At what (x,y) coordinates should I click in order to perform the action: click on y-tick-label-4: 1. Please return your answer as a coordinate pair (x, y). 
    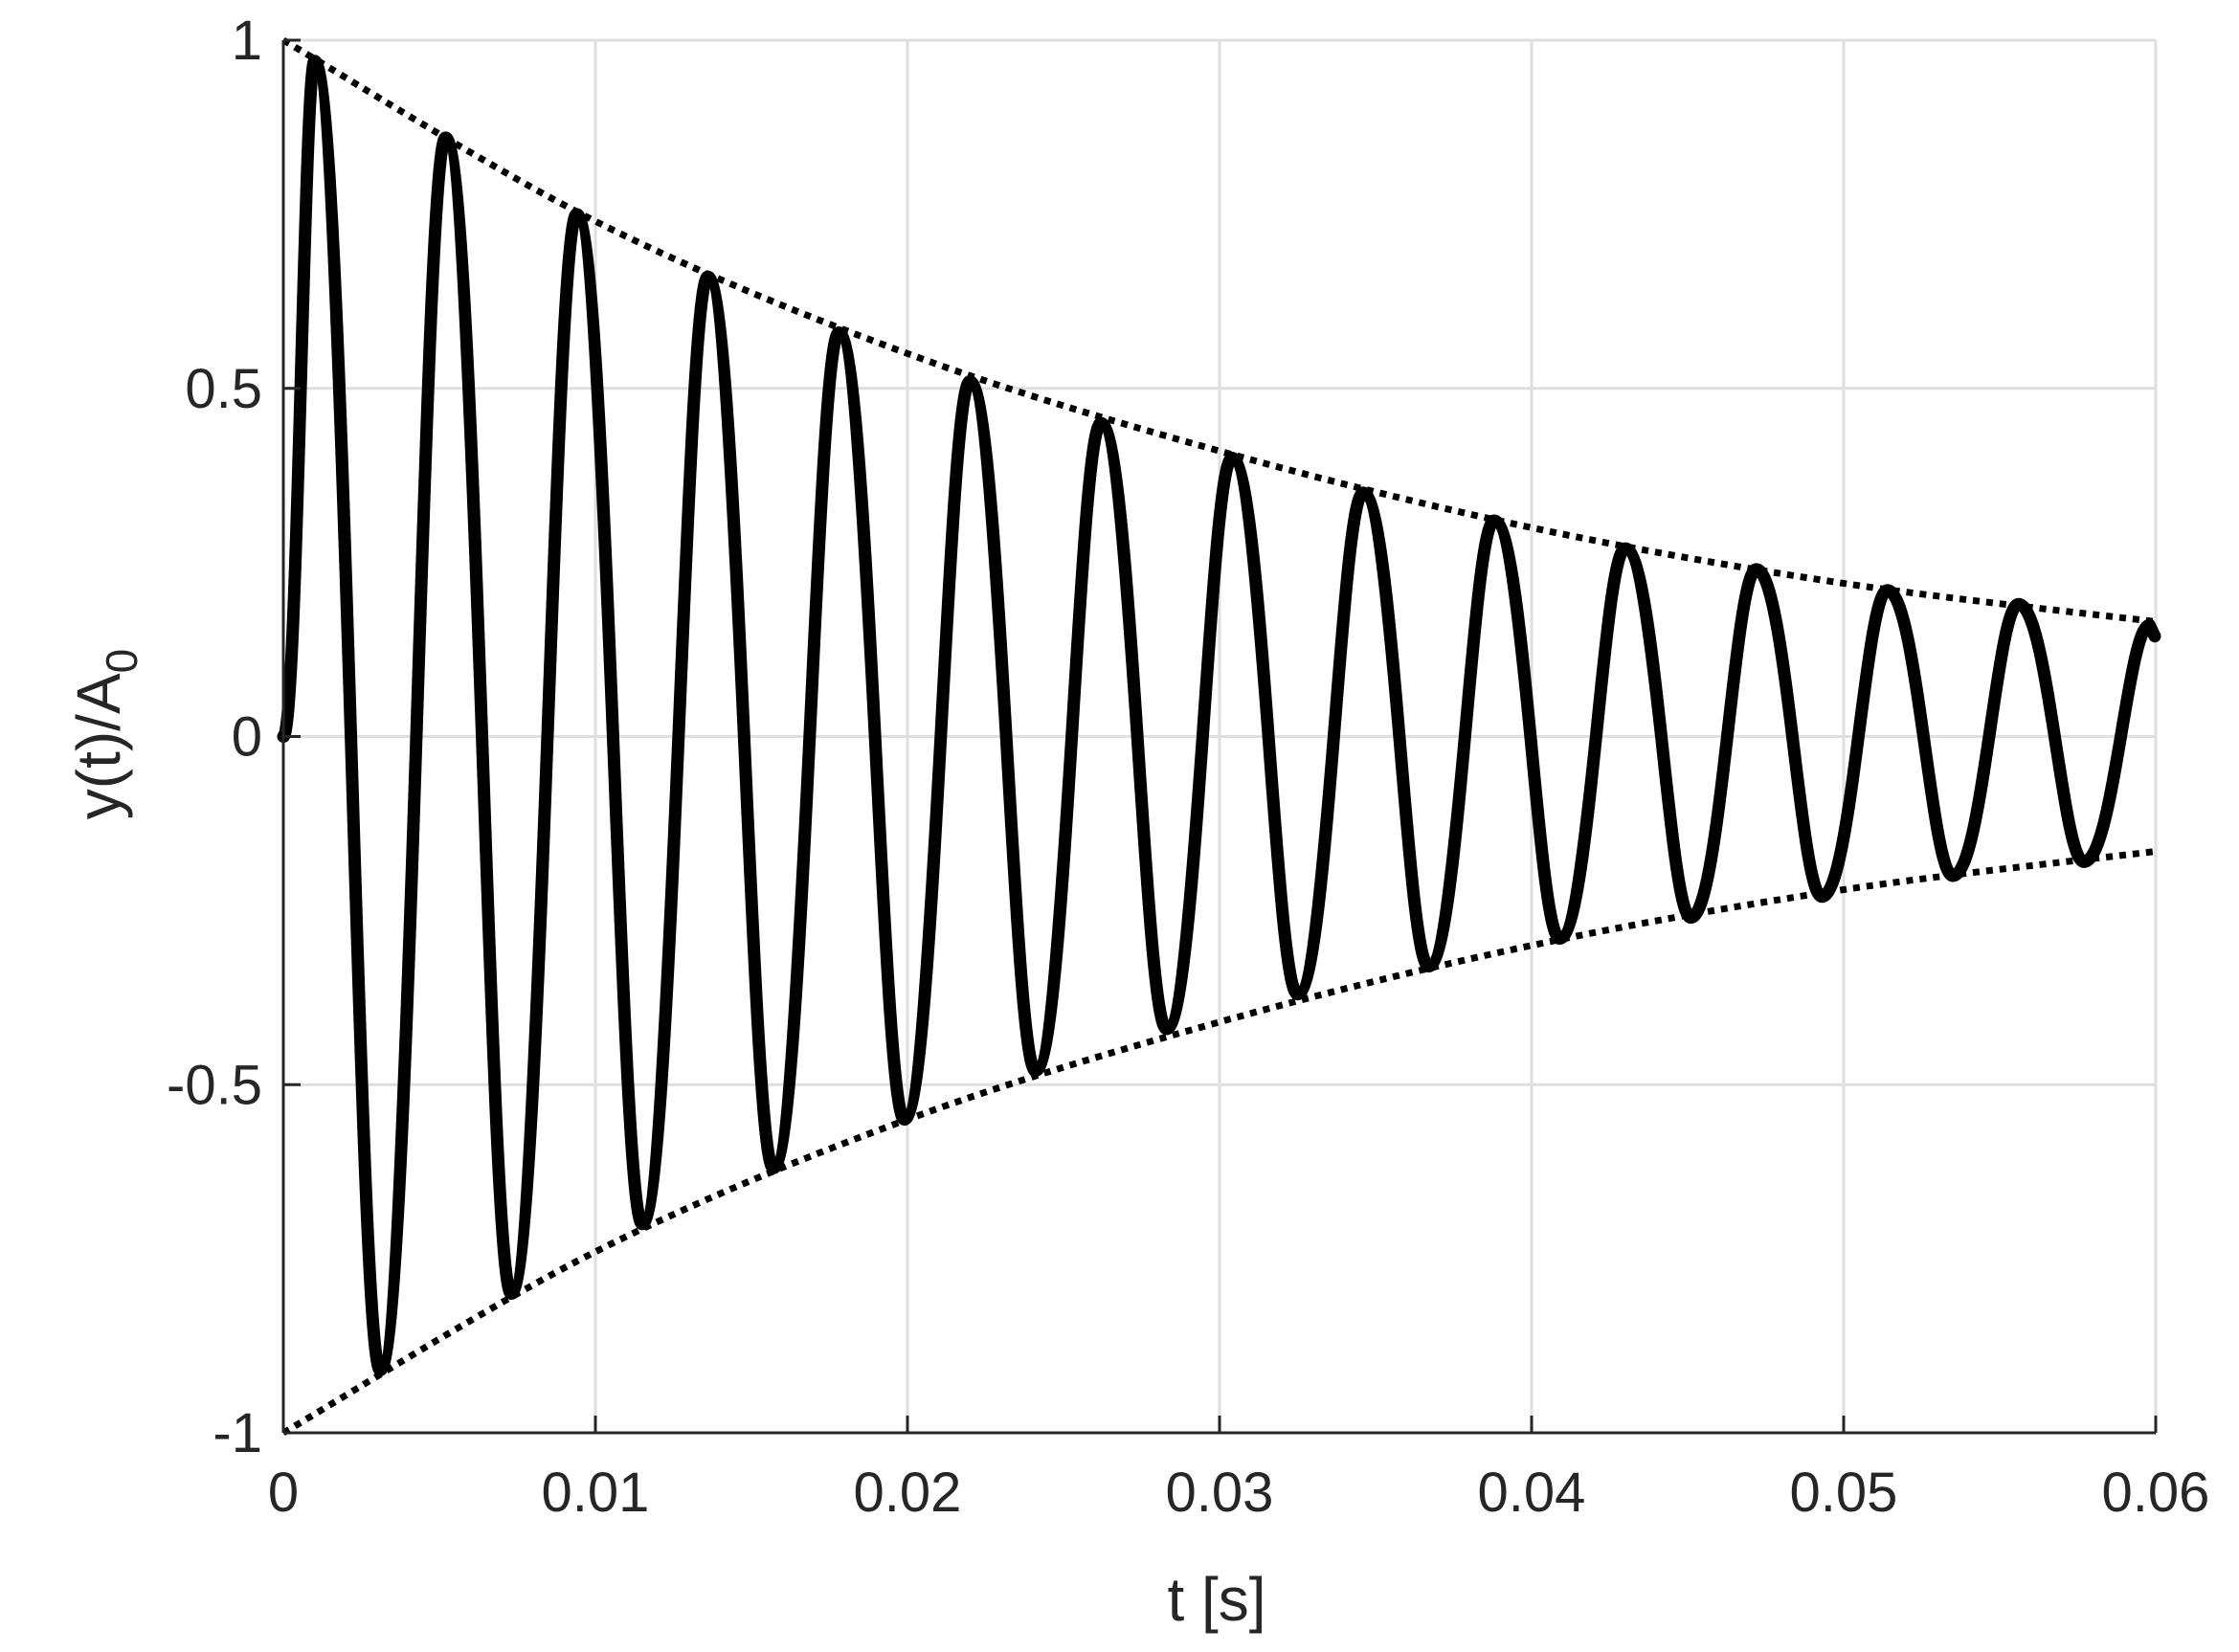
    Looking at the image, I should click on (247, 41).